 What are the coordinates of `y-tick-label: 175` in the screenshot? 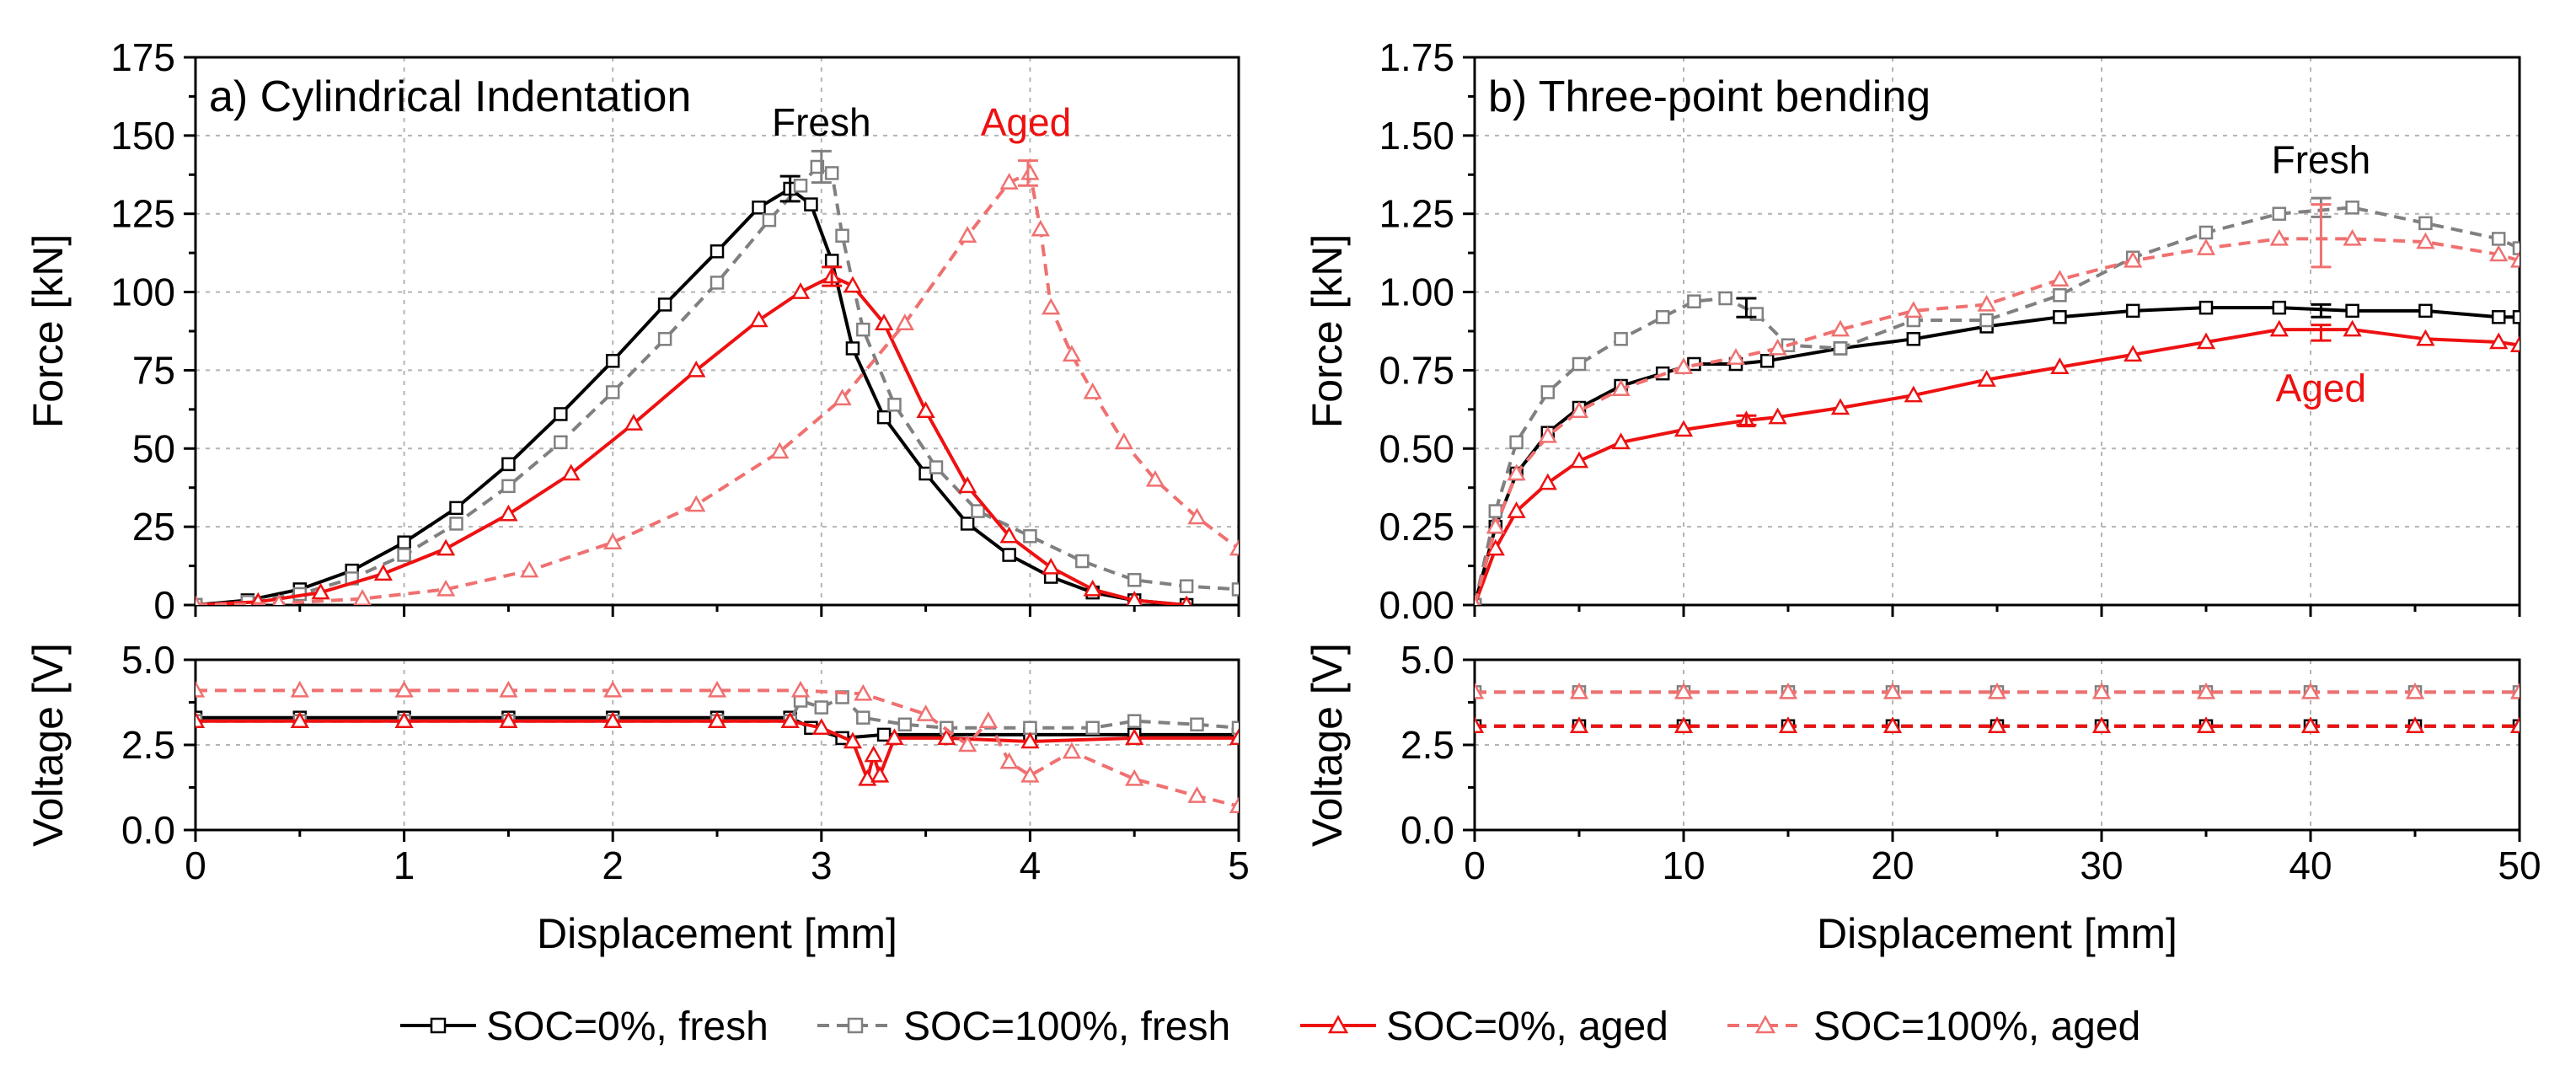 It's located at (142, 57).